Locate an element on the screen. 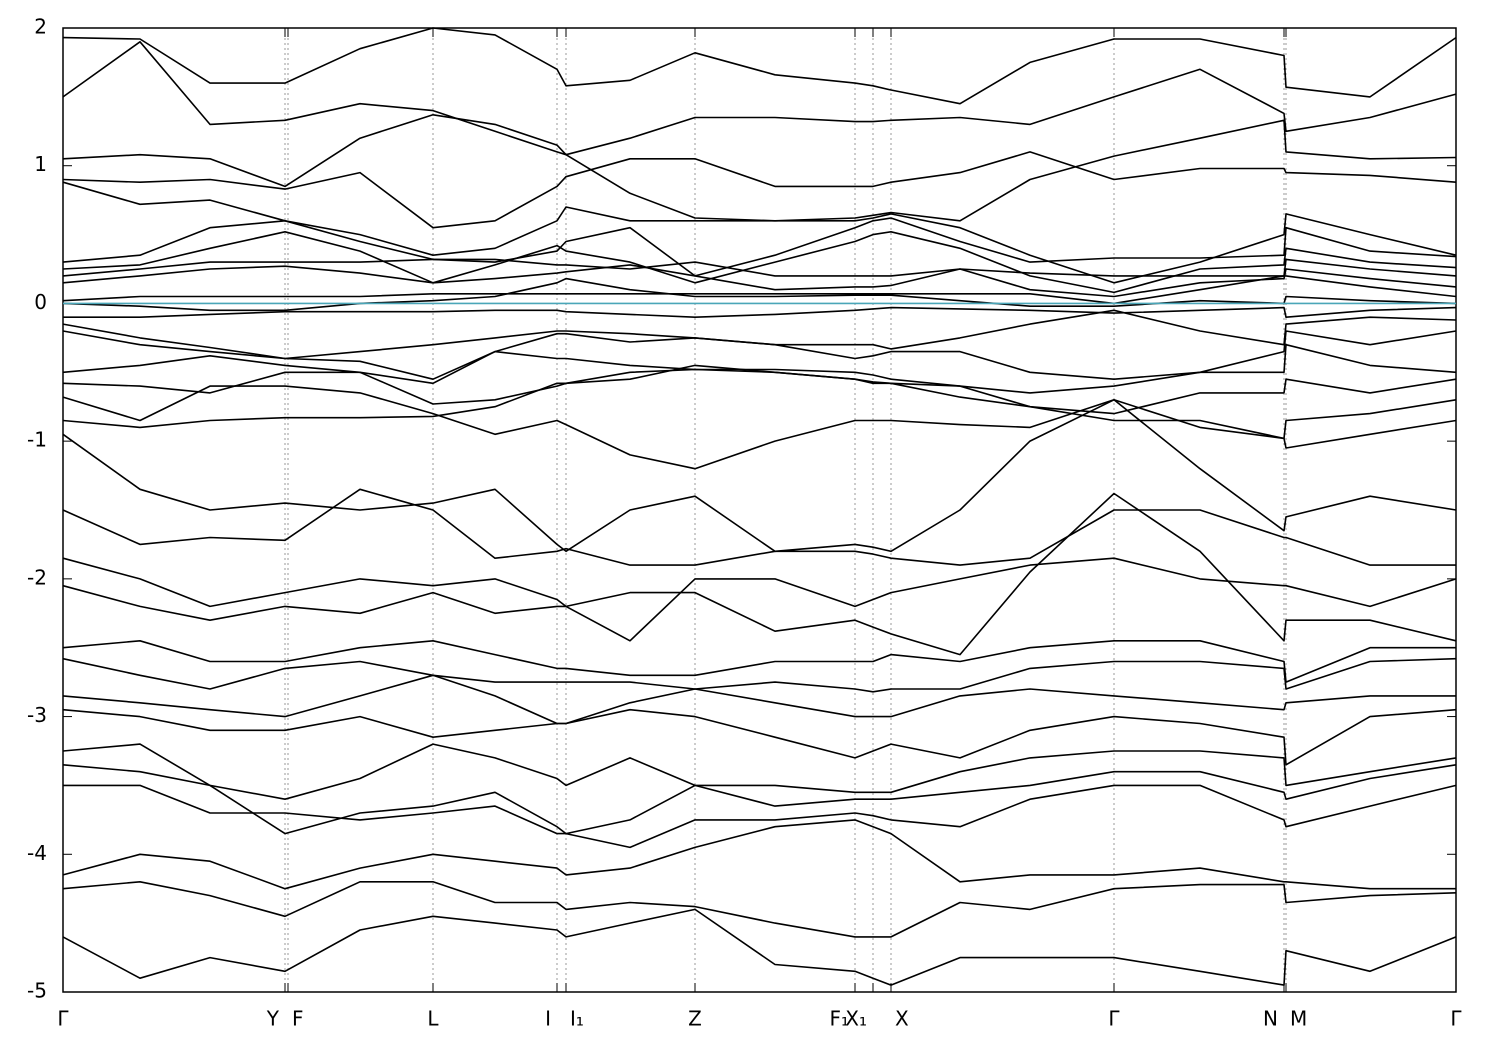 The image size is (1500, 1050). x-tick-label: I₁ is located at coordinates (577, 1019).